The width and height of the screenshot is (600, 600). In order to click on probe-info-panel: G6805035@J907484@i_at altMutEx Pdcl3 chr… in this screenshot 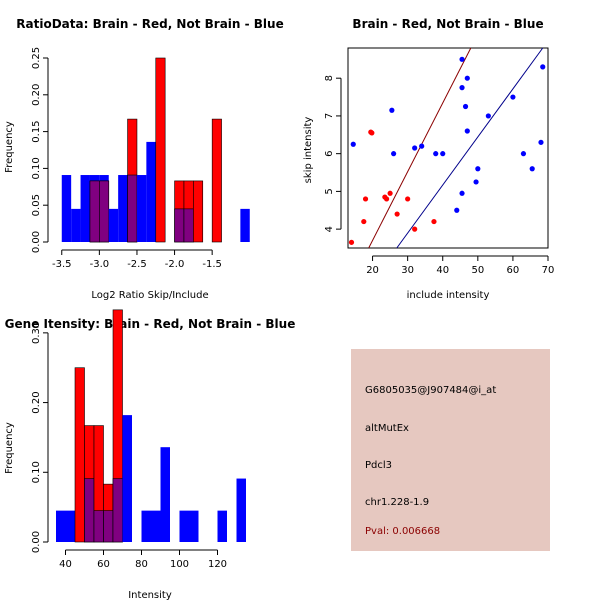, I will do `click(450, 450)`.